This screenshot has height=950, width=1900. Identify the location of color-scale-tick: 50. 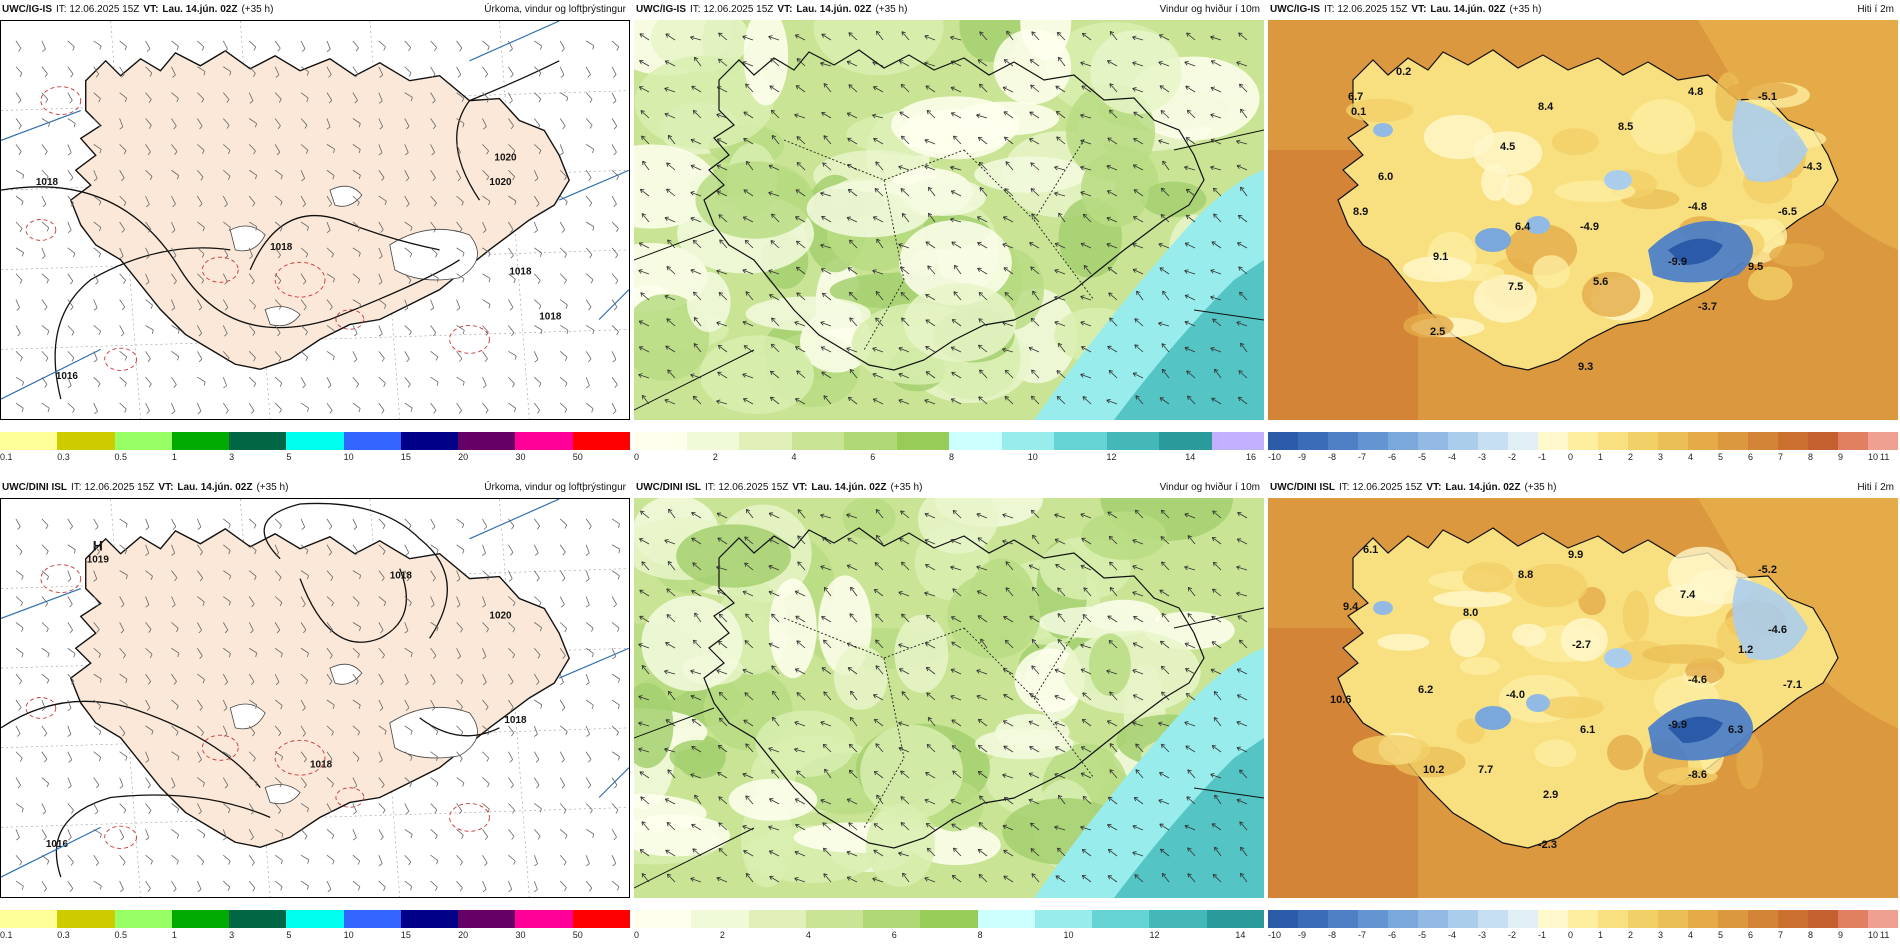
(577, 457).